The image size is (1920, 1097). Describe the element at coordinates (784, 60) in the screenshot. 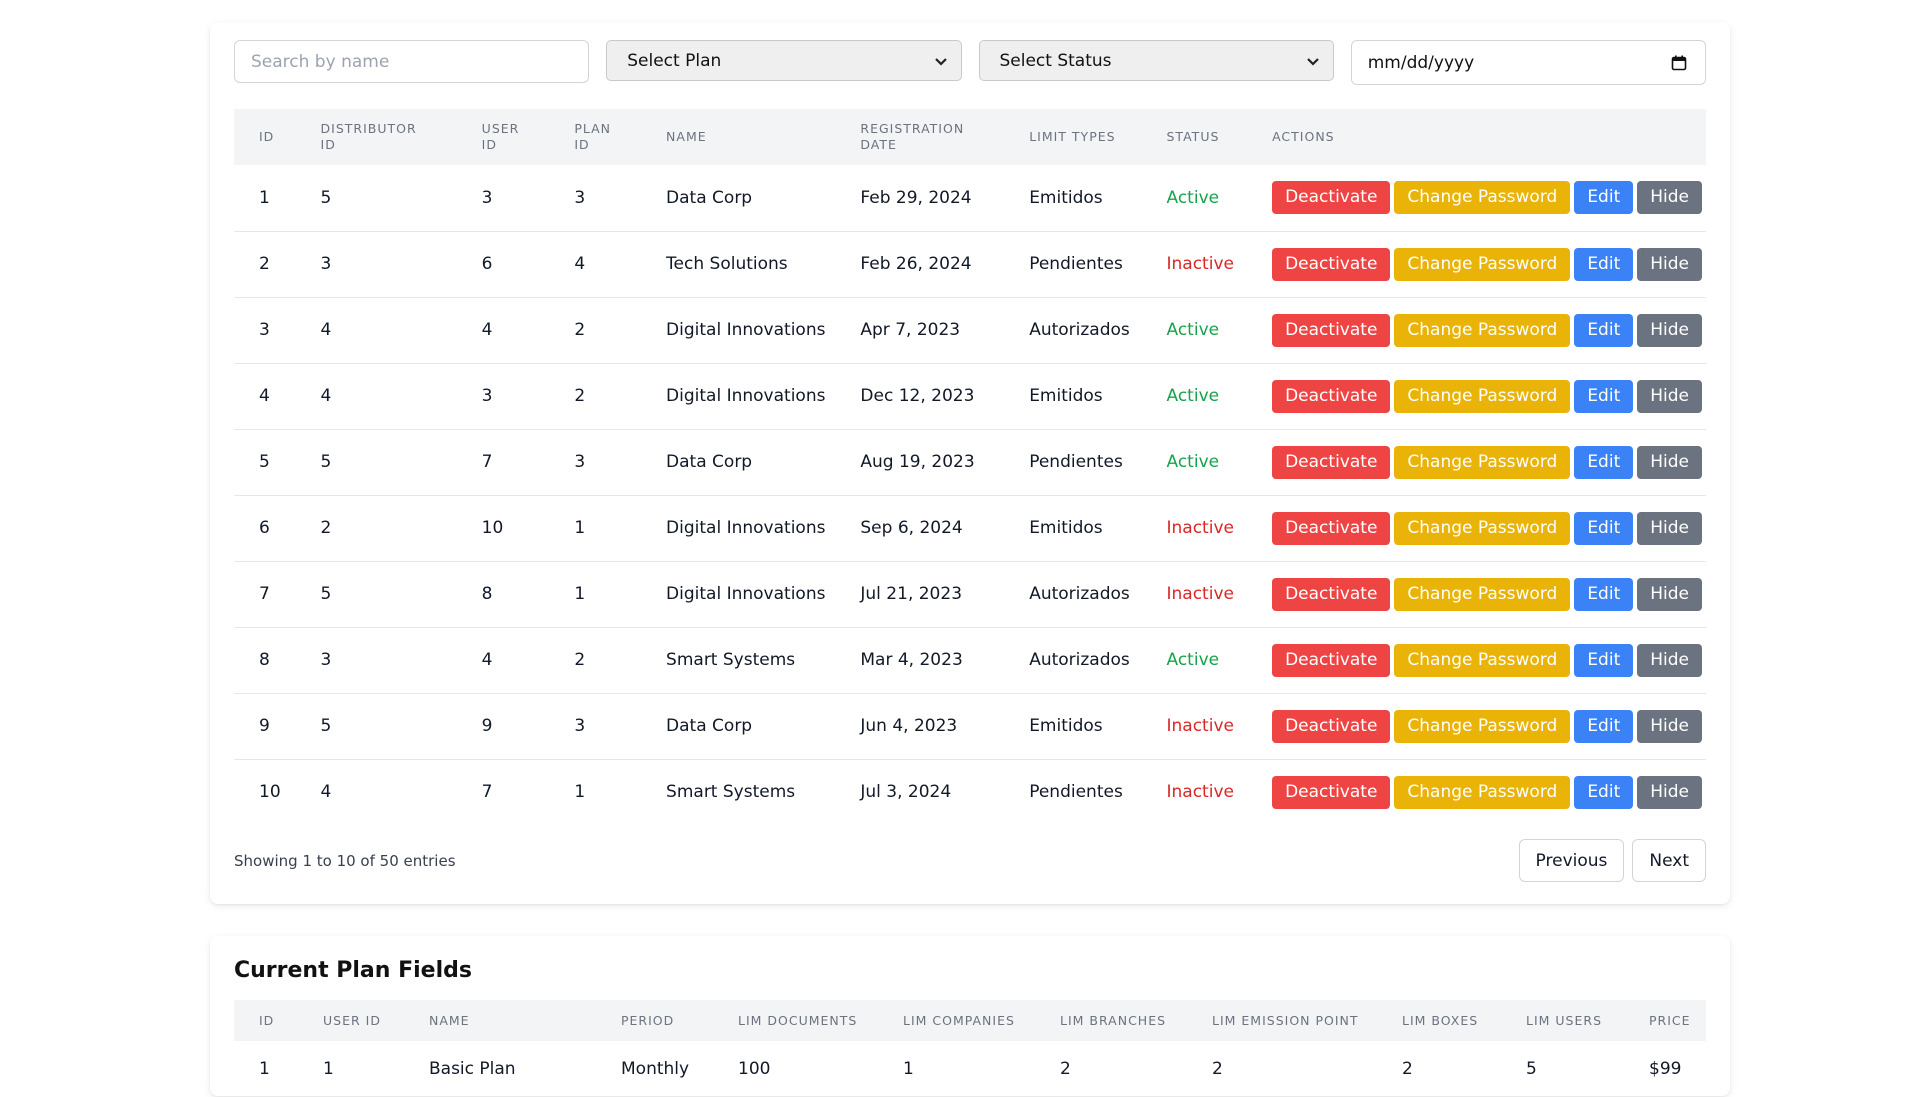

I see `plan-select: Select Plan` at that location.